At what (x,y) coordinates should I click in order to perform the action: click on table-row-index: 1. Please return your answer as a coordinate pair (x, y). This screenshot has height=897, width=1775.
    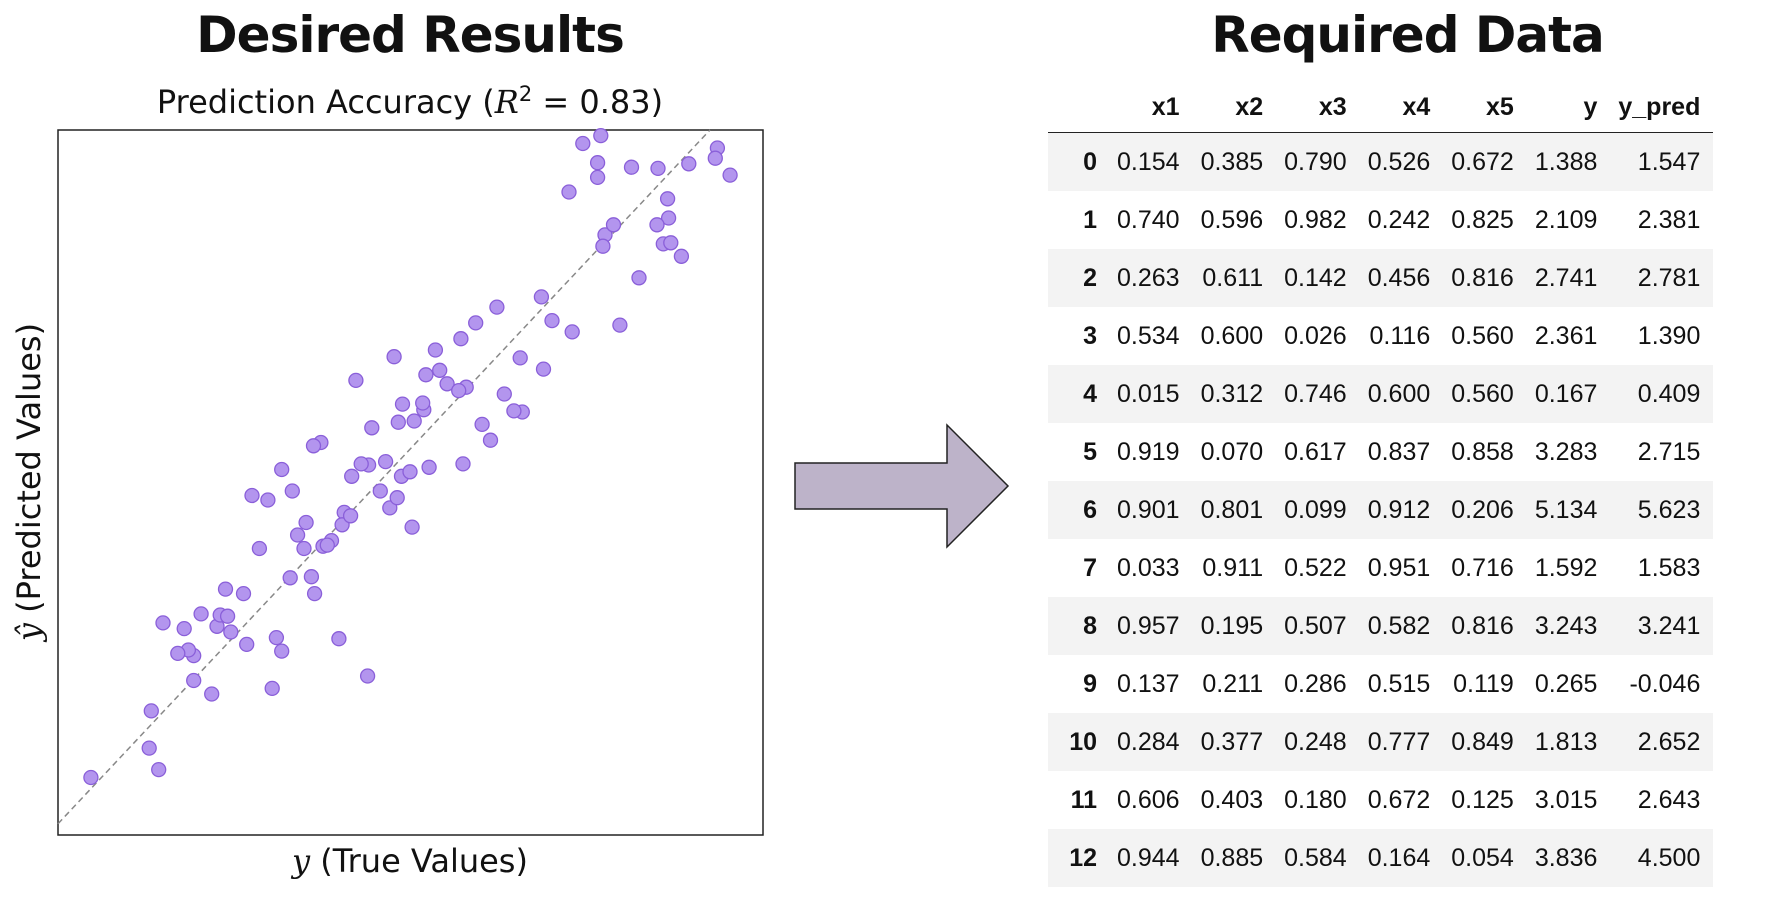
    Looking at the image, I should click on (1090, 219).